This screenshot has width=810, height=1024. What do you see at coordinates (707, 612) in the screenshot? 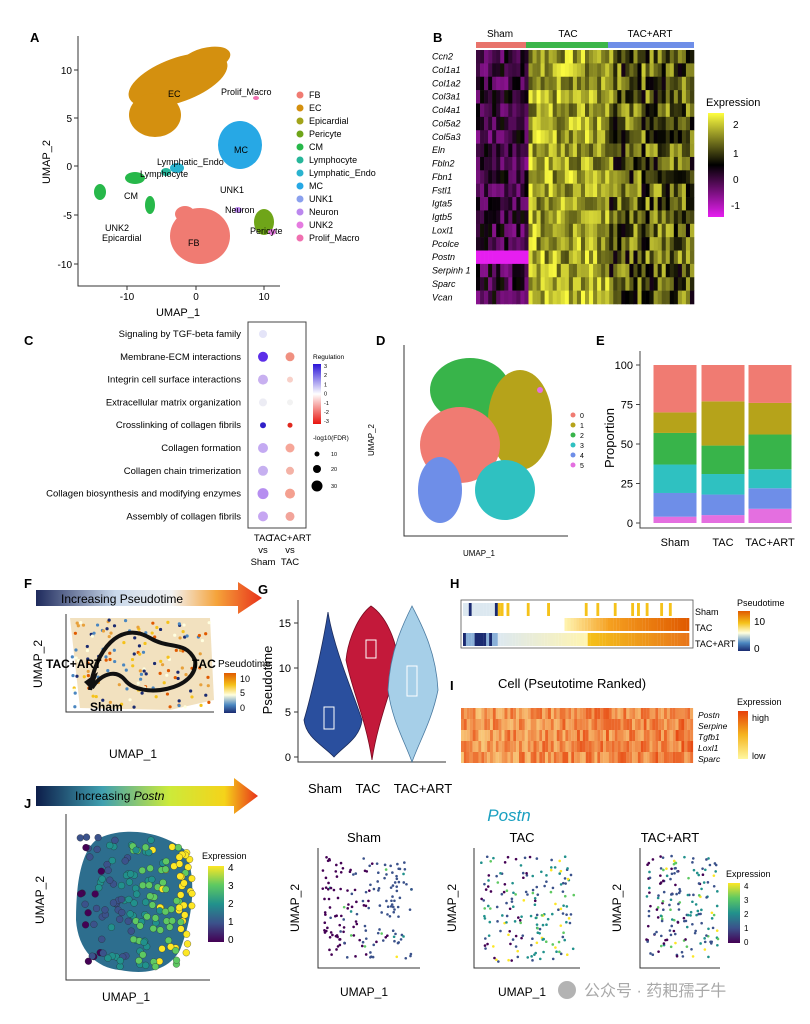
I see `h-row-sham: Sham` at bounding box center [707, 612].